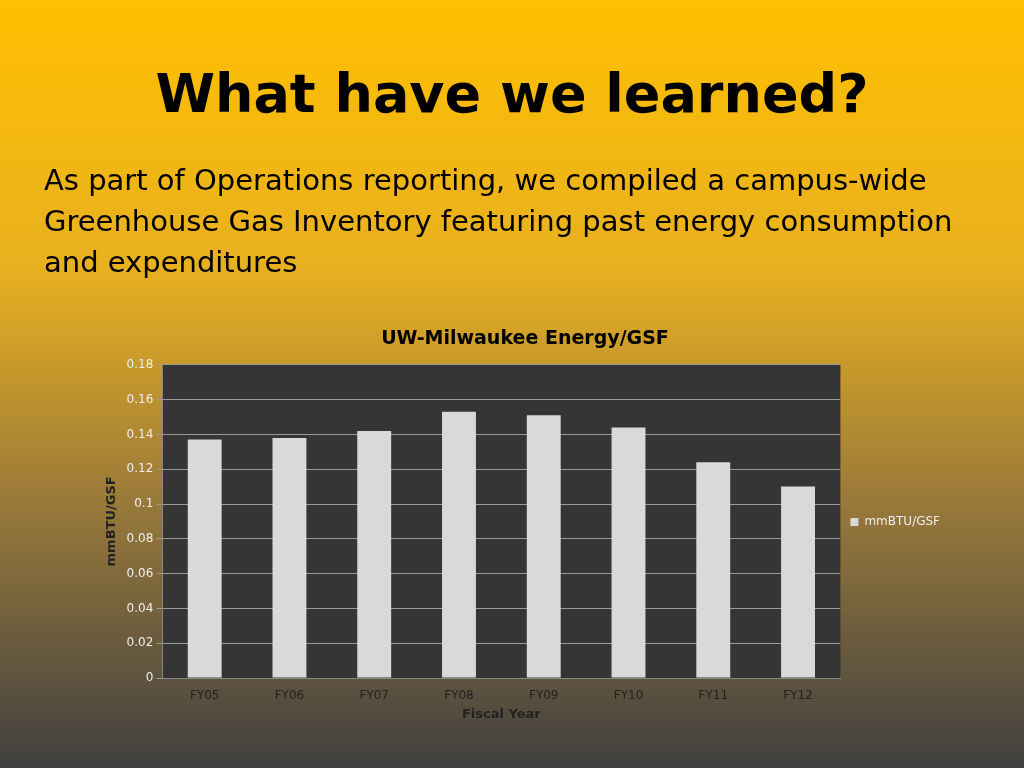  I want to click on y-tick-label: 0.06, so click(140, 572).